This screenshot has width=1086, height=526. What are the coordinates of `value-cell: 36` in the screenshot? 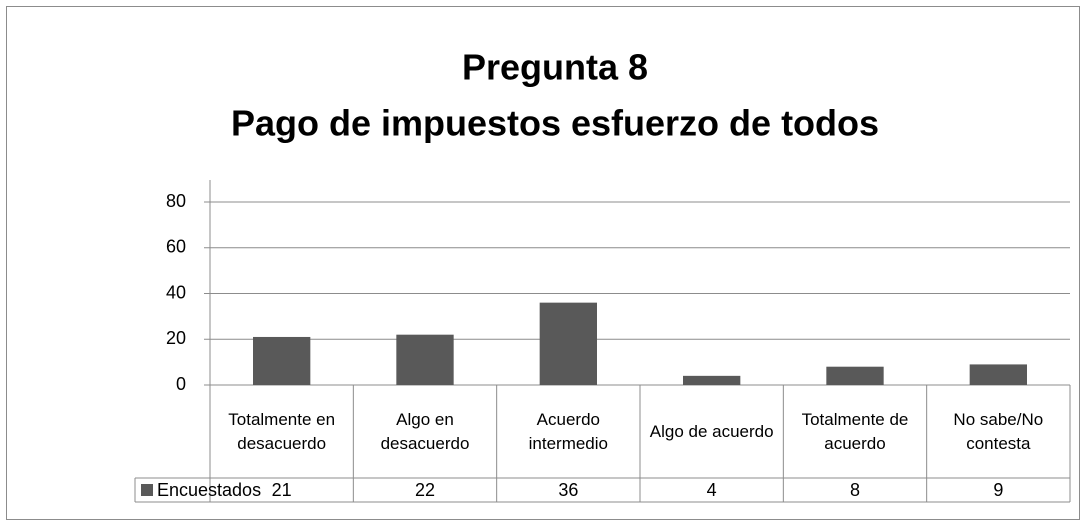 It's located at (568, 490).